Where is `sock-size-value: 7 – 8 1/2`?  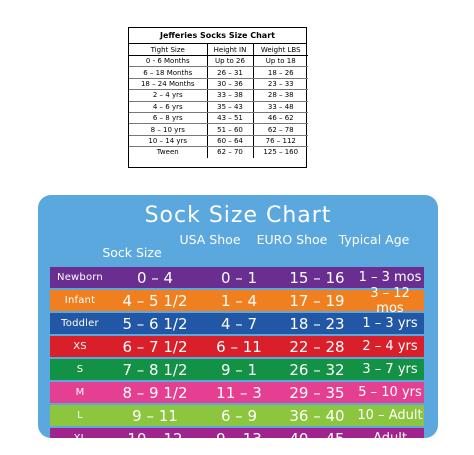
sock-size-value: 7 – 8 1/2 is located at coordinates (155, 369).